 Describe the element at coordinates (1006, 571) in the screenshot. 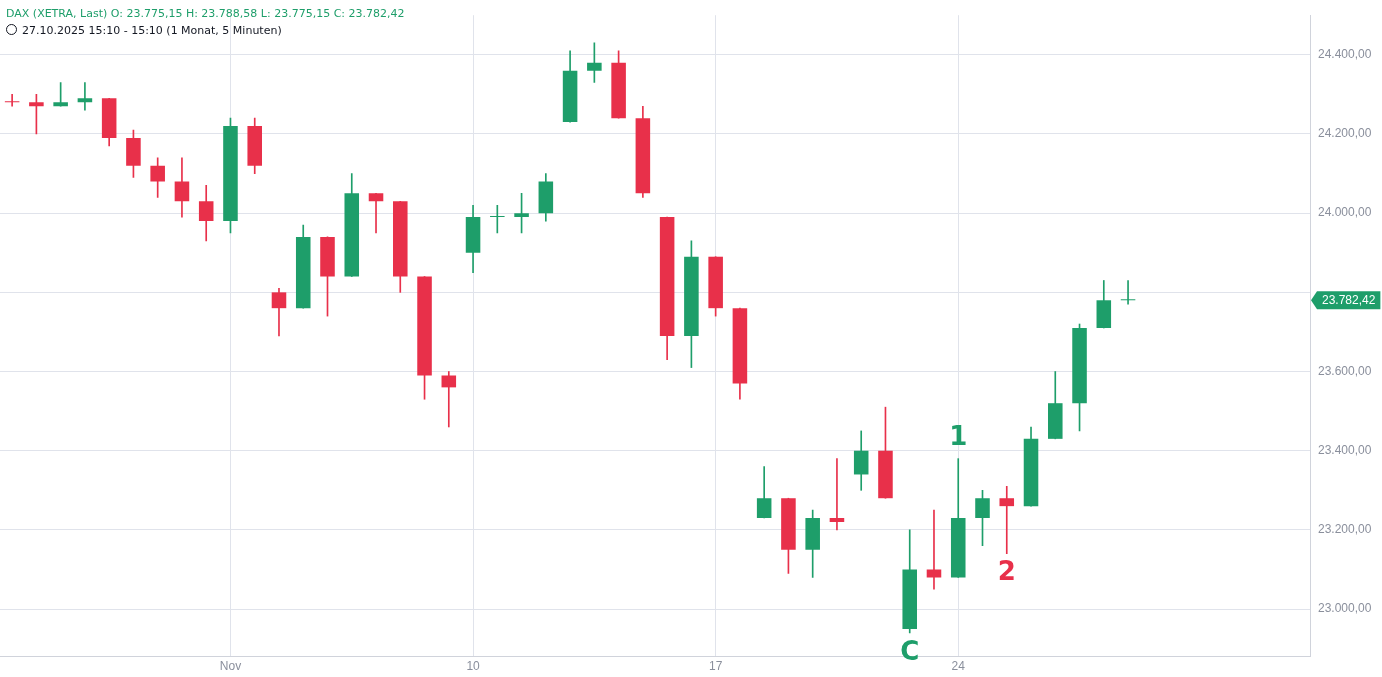

I see `annotation: 2` at that location.